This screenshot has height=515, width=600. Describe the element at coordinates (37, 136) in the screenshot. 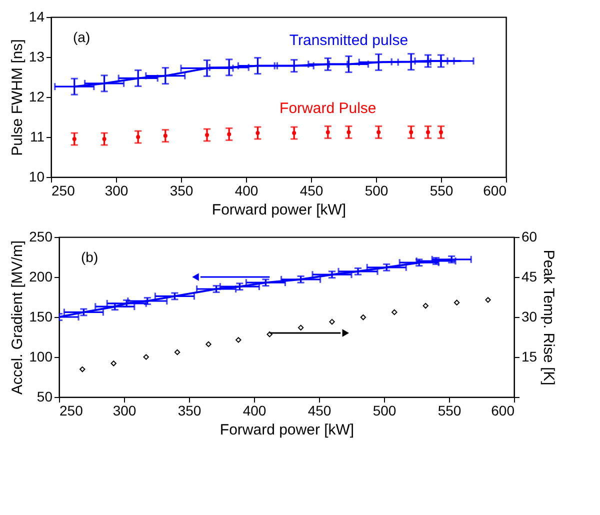

I see `y-tick-label: 11` at that location.